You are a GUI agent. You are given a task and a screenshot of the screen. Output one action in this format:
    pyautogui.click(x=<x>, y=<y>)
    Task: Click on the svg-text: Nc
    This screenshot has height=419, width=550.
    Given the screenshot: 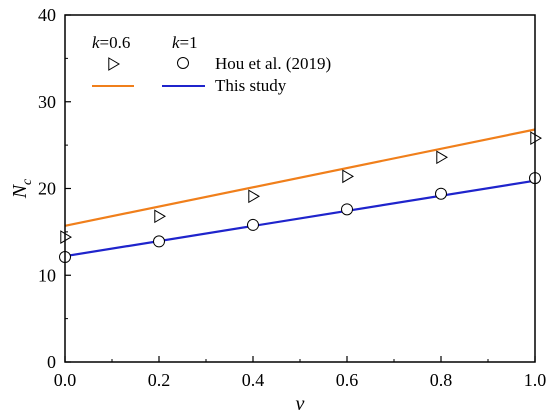 What is the action you would take?
    pyautogui.click(x=22, y=188)
    